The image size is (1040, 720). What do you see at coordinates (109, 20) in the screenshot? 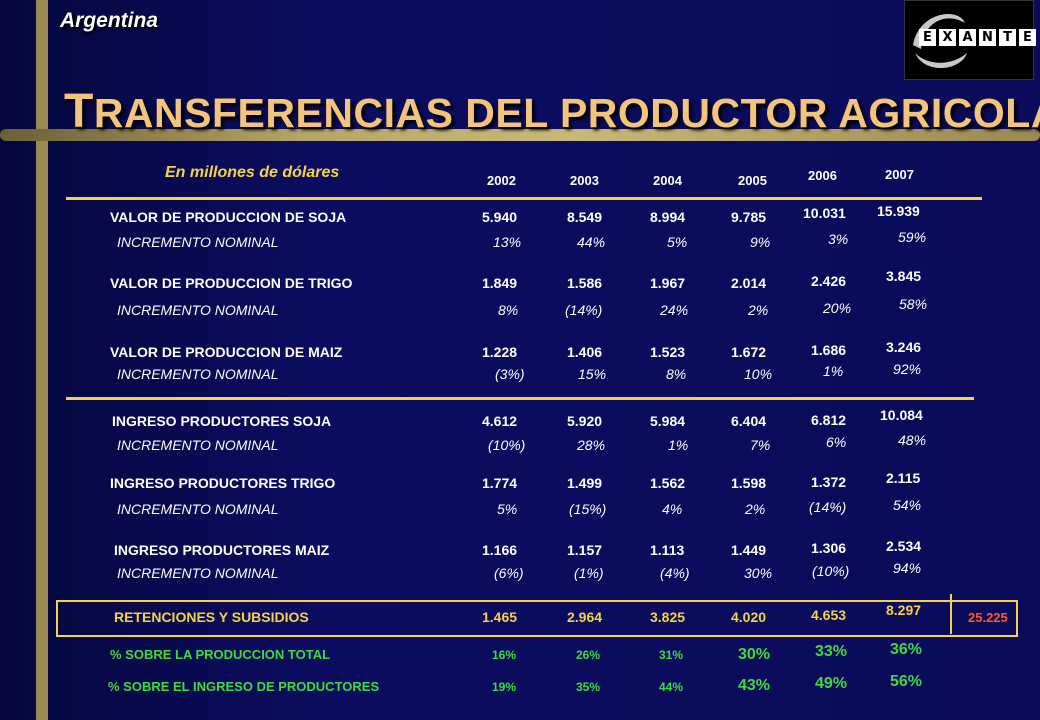
I see `country-label: Argentina` at bounding box center [109, 20].